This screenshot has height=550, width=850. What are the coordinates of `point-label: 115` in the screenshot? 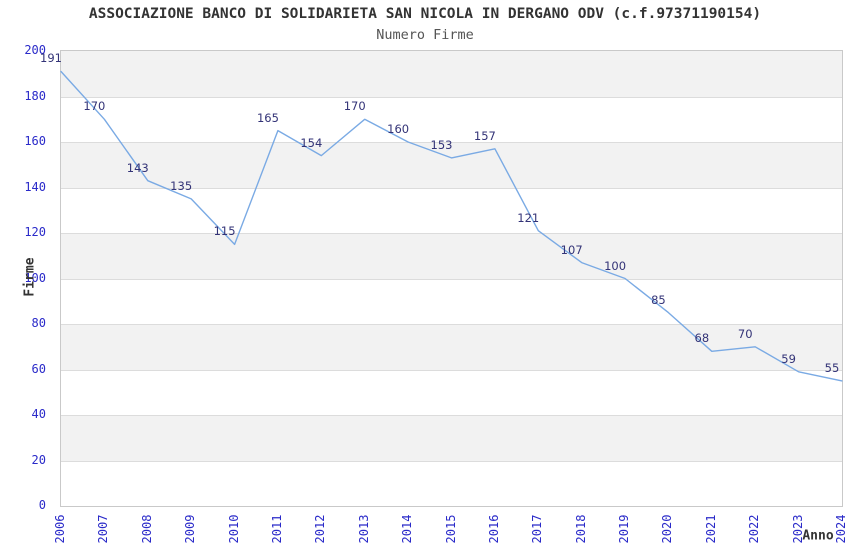 It's located at (224, 231).